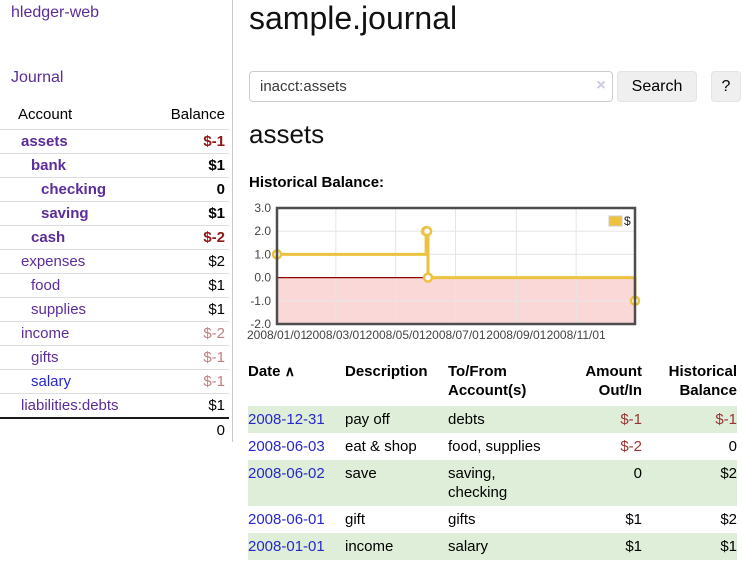 The width and height of the screenshot is (742, 582). Describe the element at coordinates (262, 231) in the screenshot. I see `y-axis-tick-label: 2.0` at that location.